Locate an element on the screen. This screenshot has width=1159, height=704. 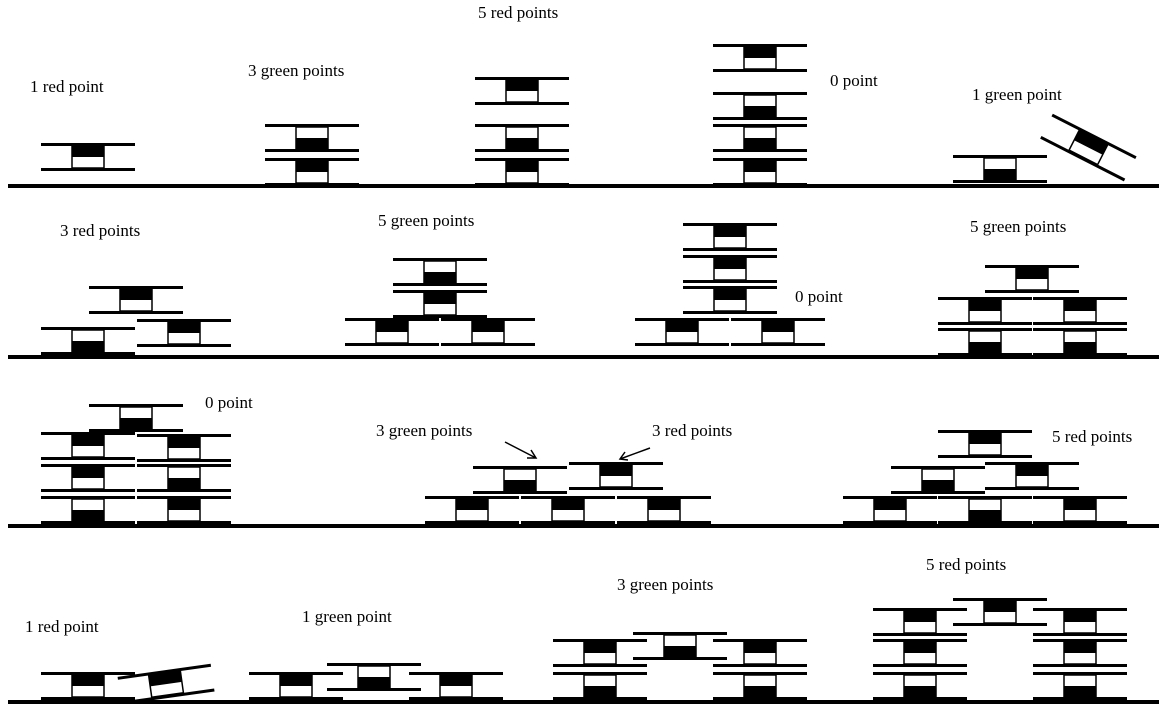
label: 3 green points is located at coordinates (665, 584).